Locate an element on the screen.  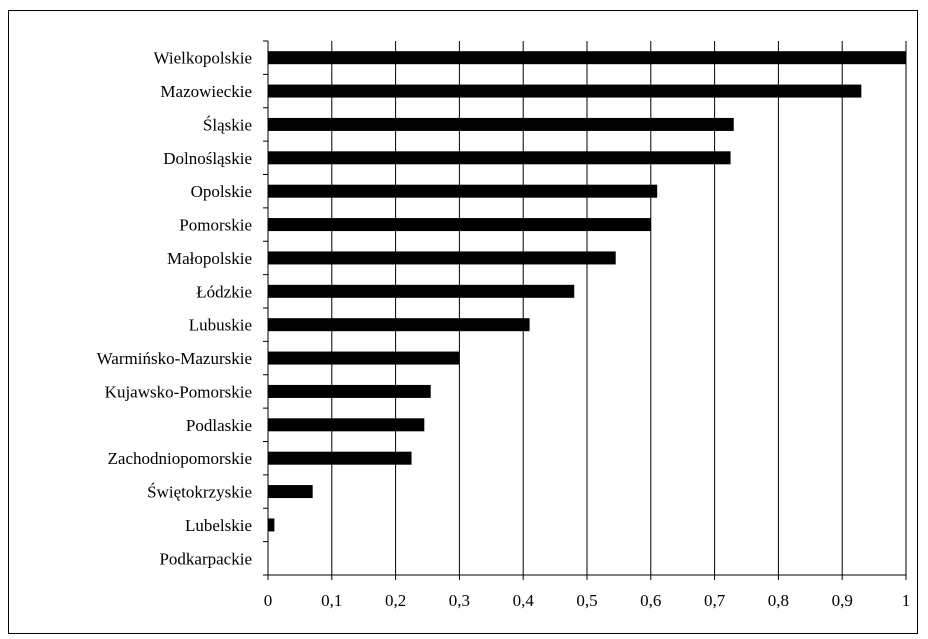
category-label: Wielkopolskie is located at coordinates (203, 58).